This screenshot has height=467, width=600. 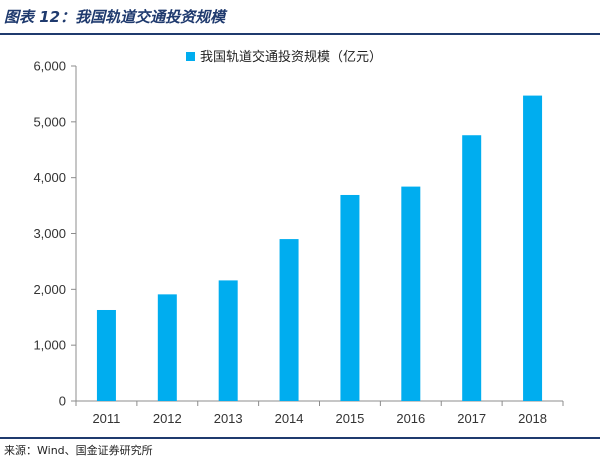 What do you see at coordinates (49, 121) in the screenshot?
I see `y-tick-label: 5,000` at bounding box center [49, 121].